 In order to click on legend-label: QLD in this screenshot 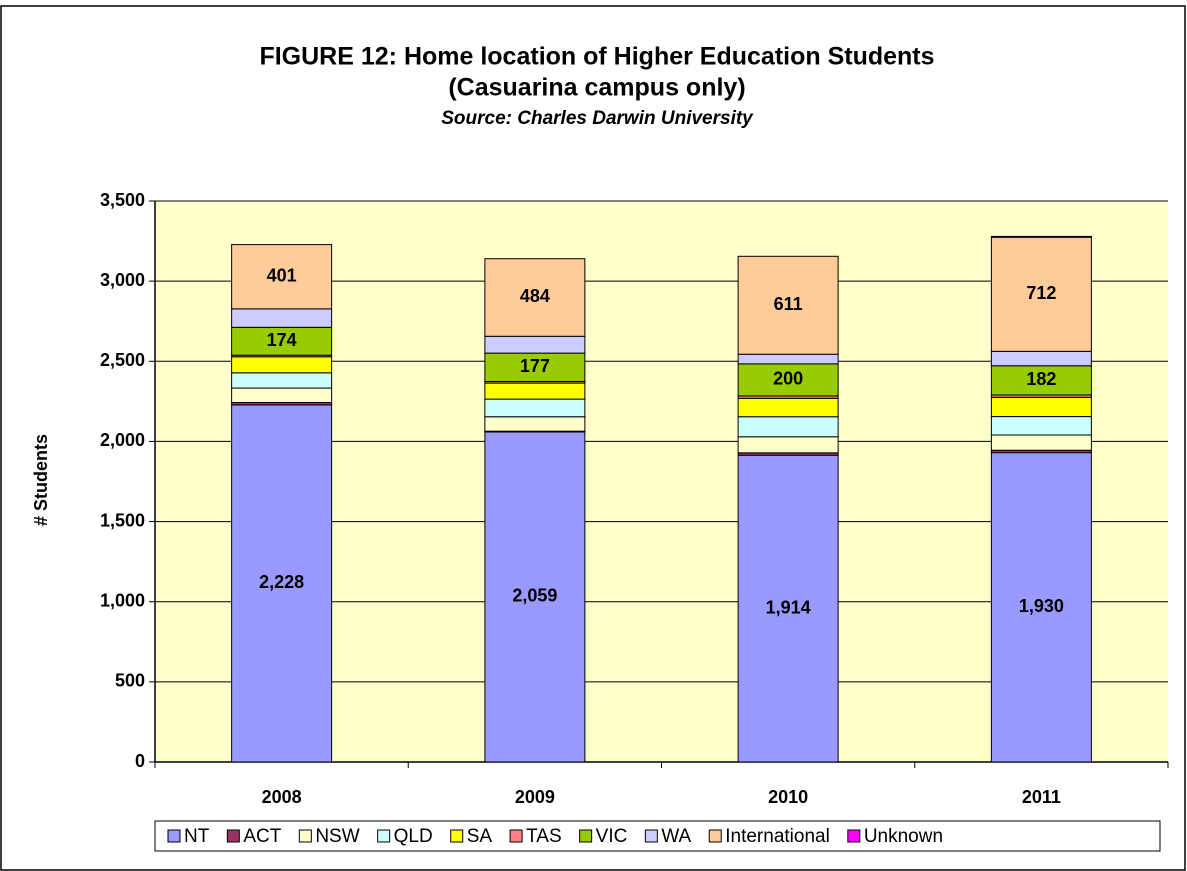, I will do `click(413, 836)`.